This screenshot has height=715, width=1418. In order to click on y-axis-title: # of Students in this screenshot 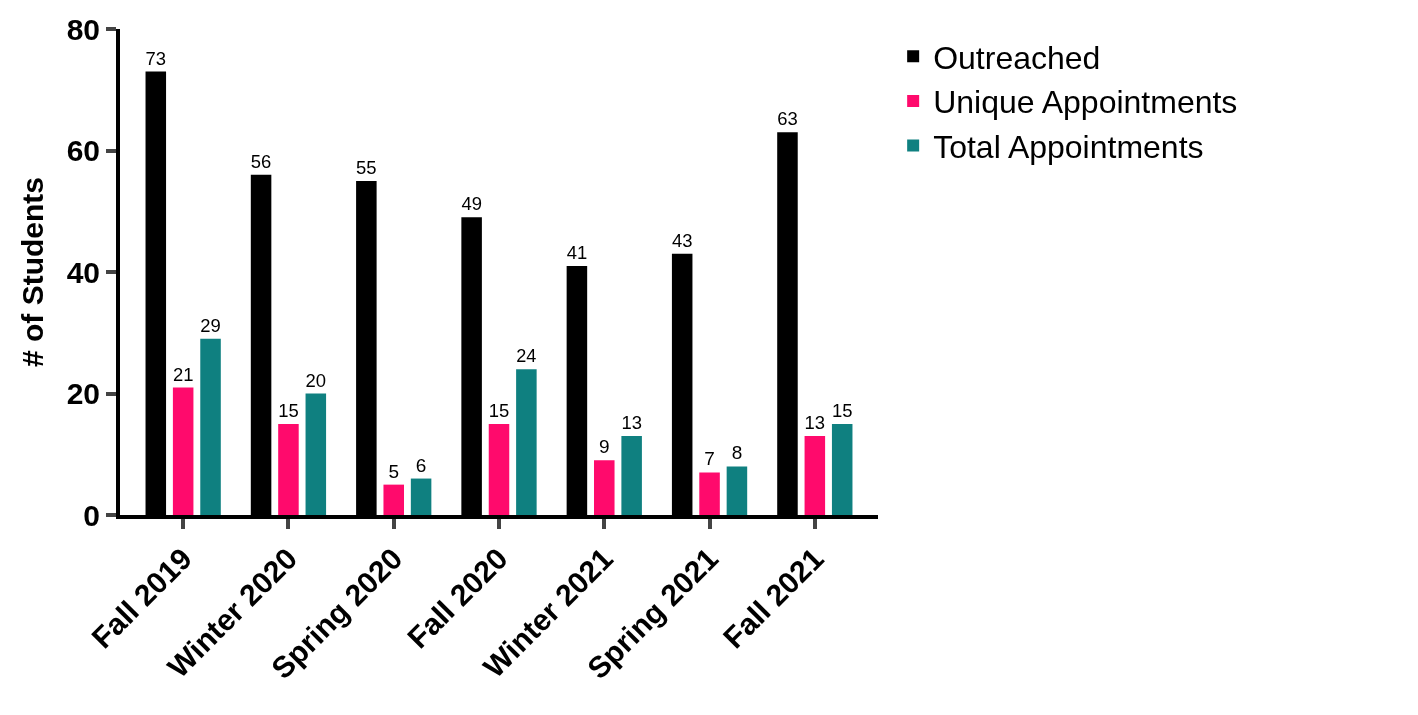, I will do `click(33, 272)`.